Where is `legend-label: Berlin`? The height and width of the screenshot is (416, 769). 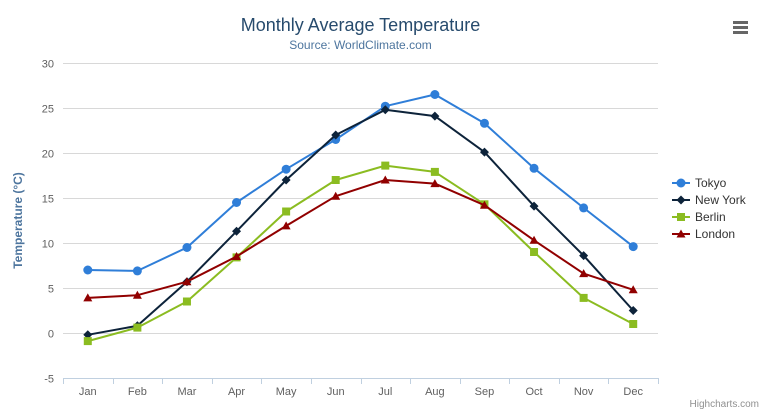
legend-label: Berlin is located at coordinates (710, 216).